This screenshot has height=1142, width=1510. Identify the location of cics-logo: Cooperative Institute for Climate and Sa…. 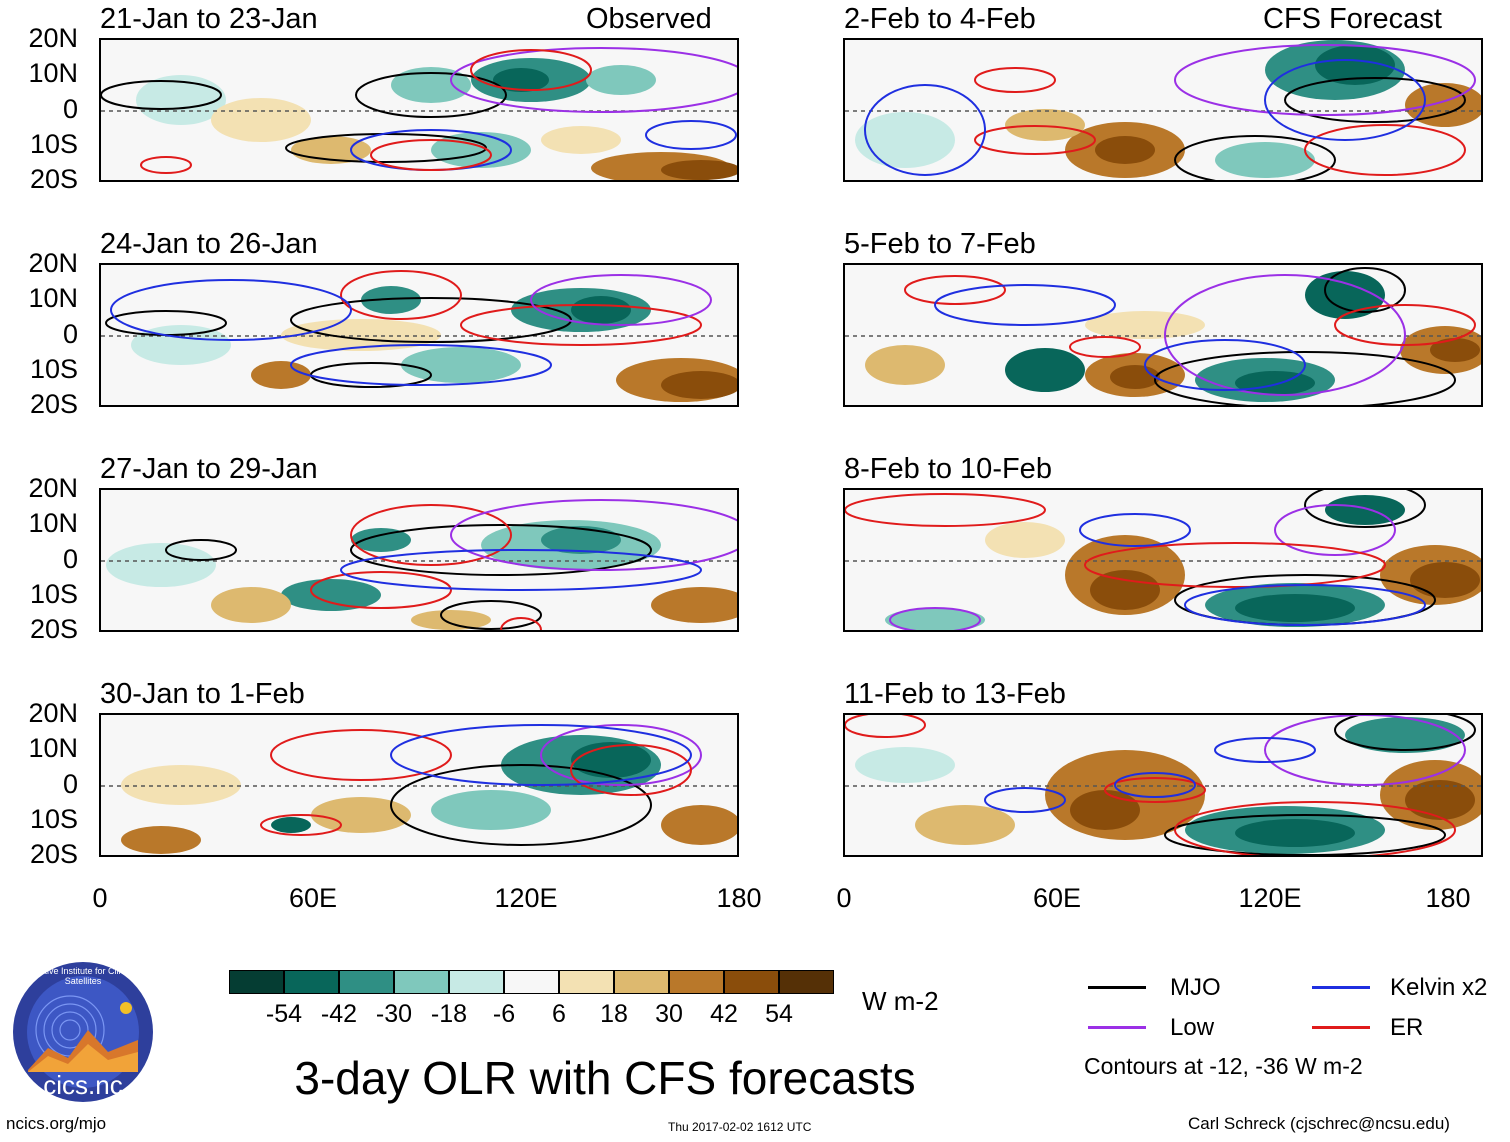
(83, 1035).